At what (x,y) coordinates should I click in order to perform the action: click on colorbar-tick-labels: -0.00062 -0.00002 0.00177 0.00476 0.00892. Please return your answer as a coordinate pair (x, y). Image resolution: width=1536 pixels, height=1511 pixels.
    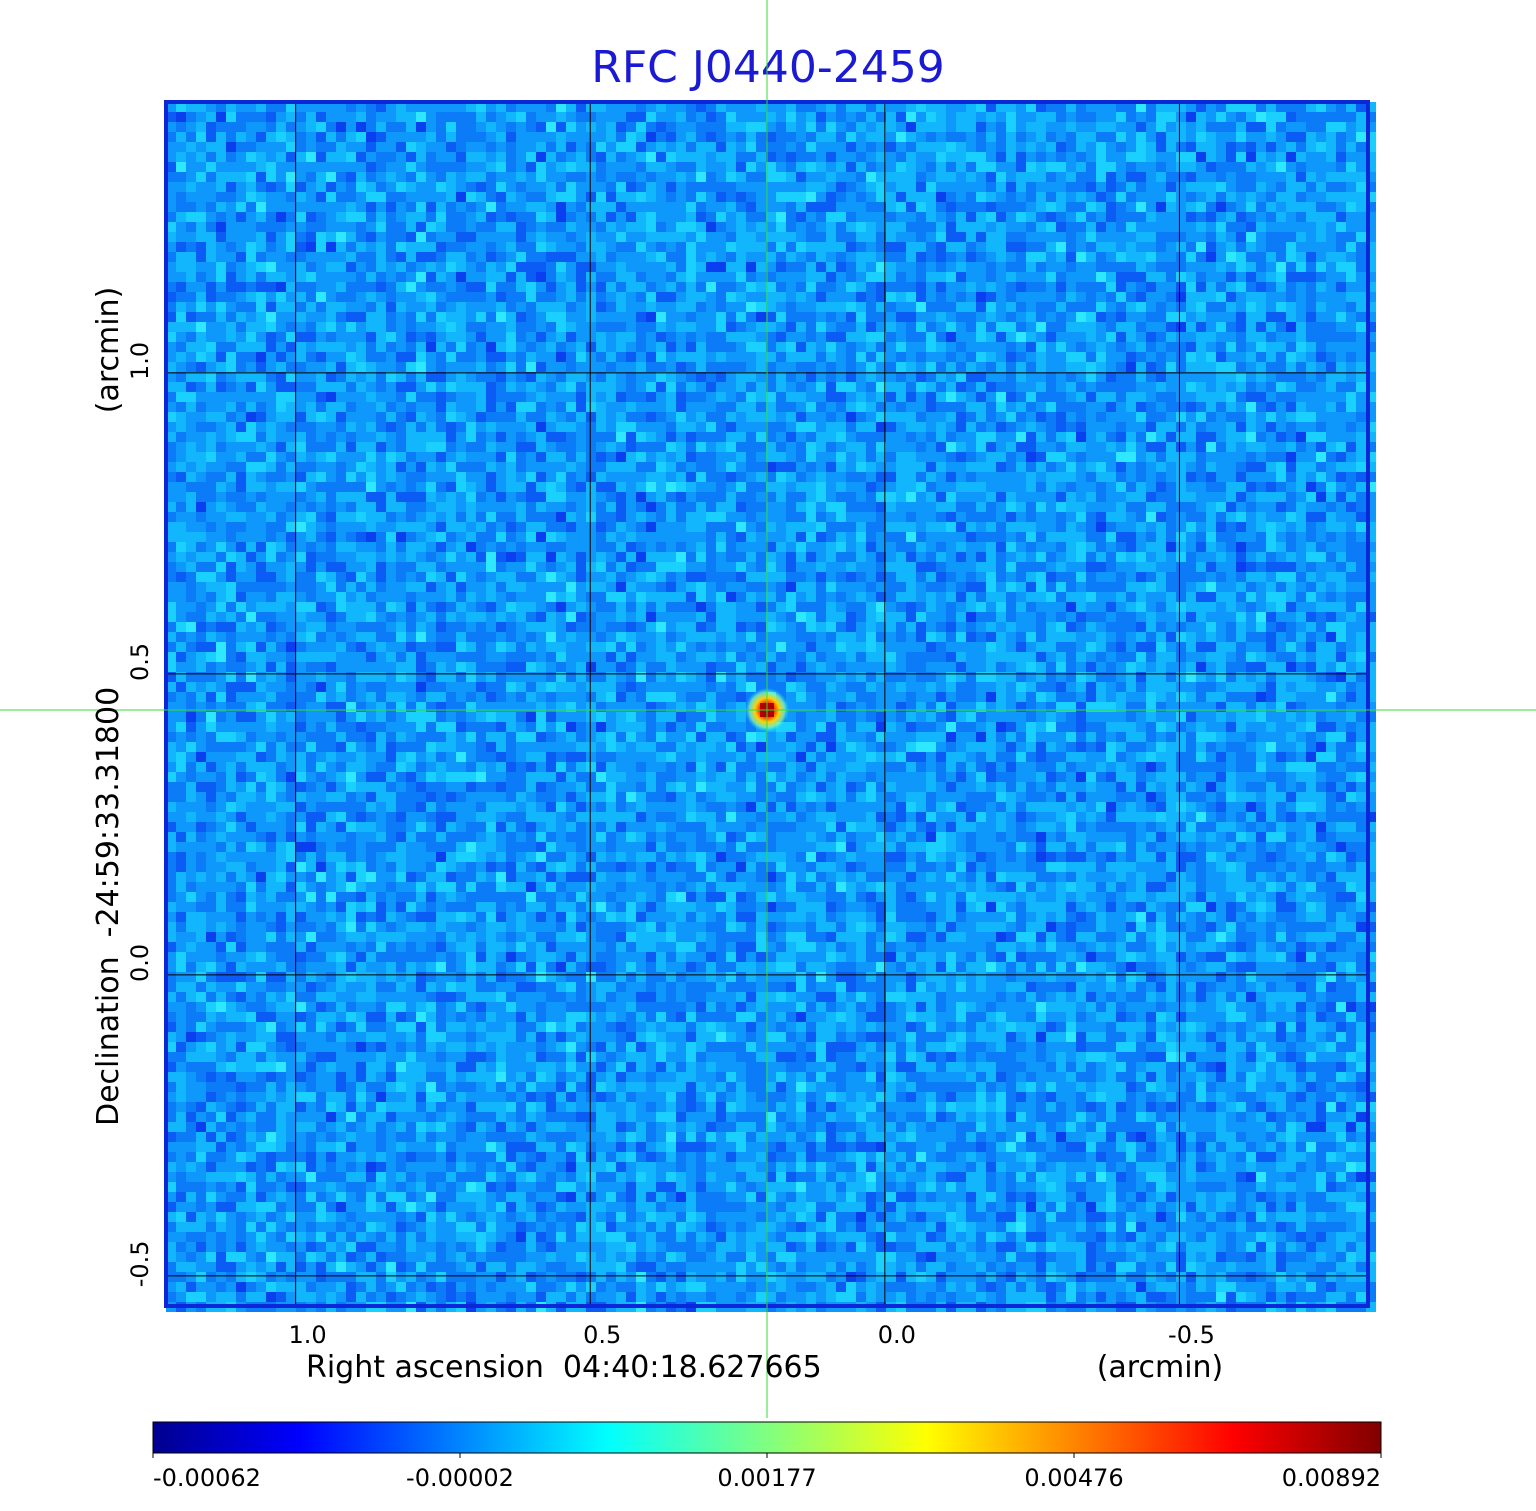
    Looking at the image, I should click on (767, 1472).